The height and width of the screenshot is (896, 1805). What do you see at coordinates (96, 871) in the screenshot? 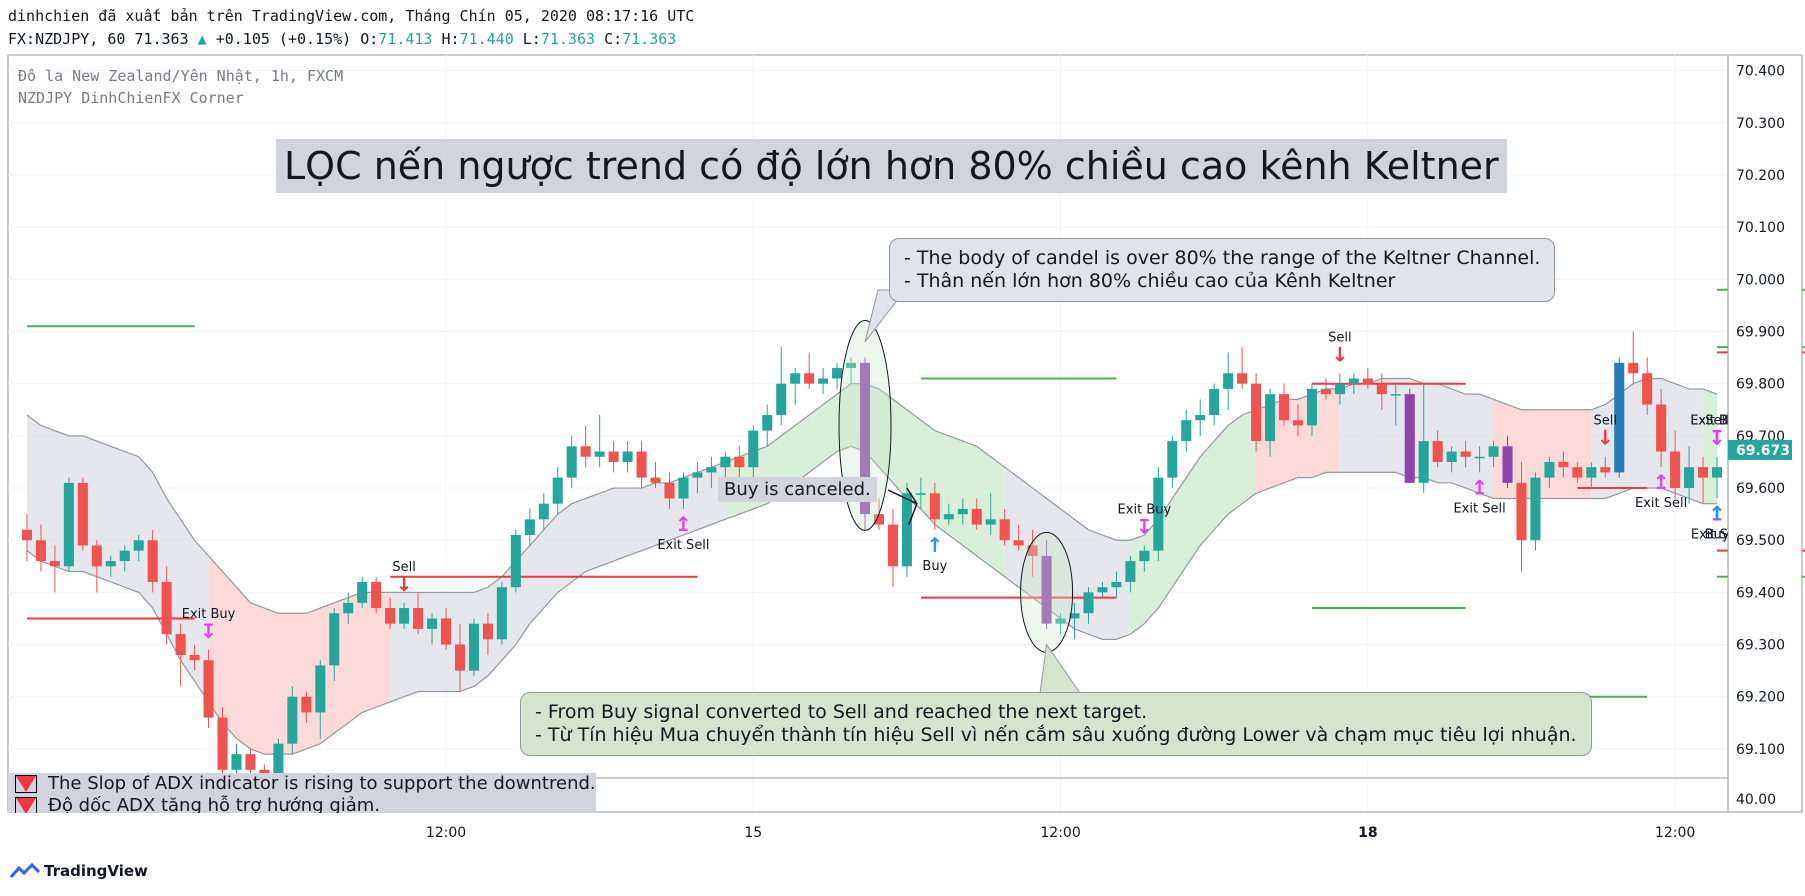
I see `brand-label: TradingView` at bounding box center [96, 871].